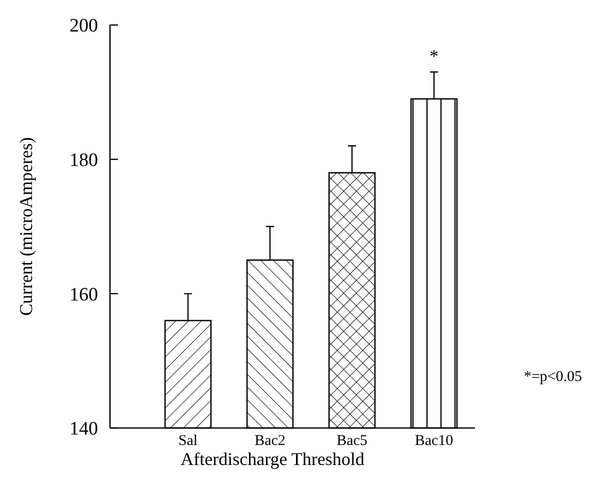  I want to click on y-tick-label: 200, so click(84, 26).